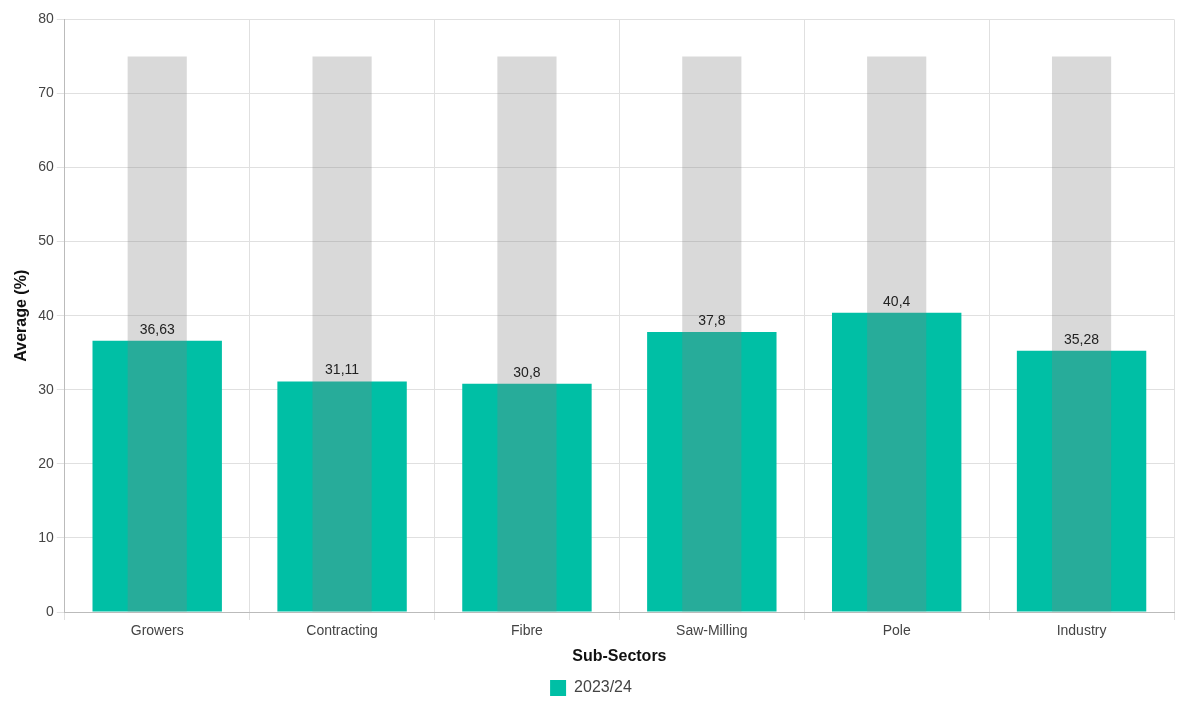 The height and width of the screenshot is (714, 1192). I want to click on data-label: 30,8, so click(527, 371).